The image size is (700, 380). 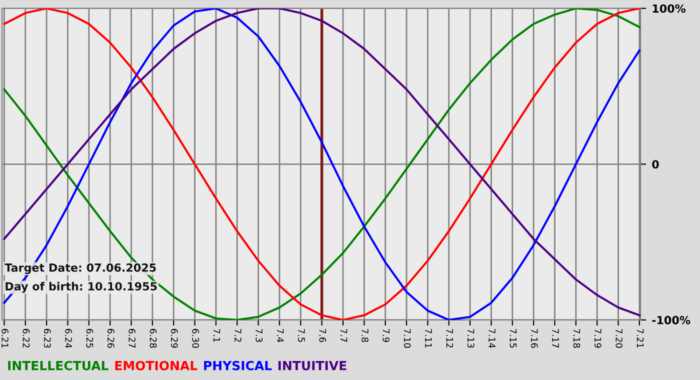 What do you see at coordinates (322, 335) in the screenshot?
I see `x-tick-label: 7.6` at bounding box center [322, 335].